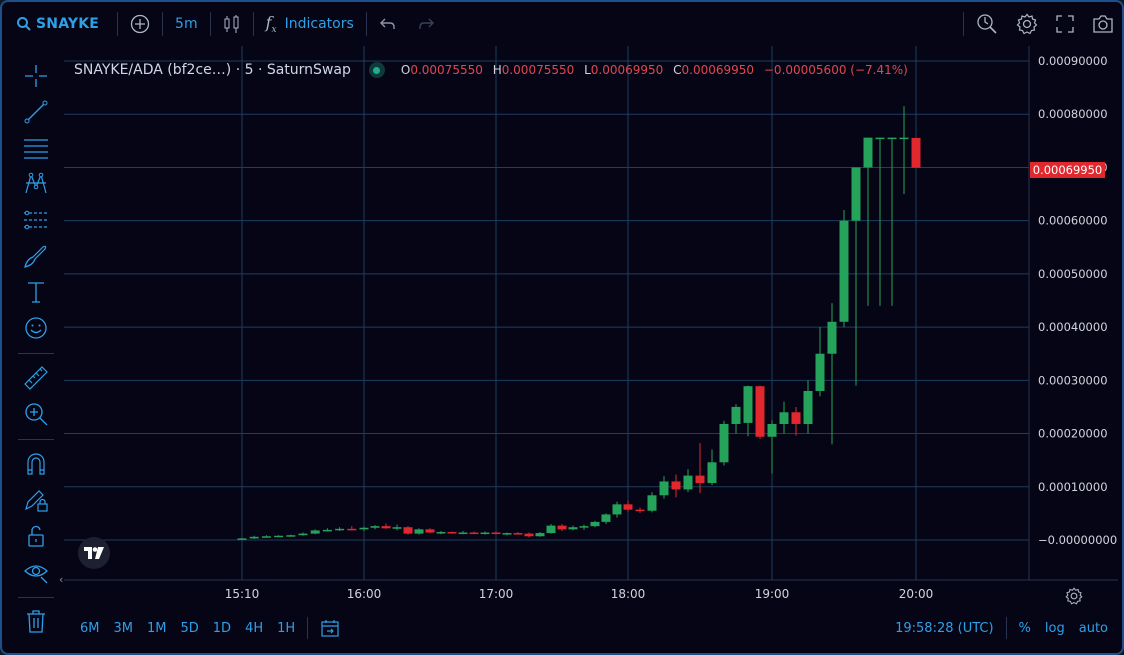 Image resolution: width=1124 pixels, height=655 pixels. Describe the element at coordinates (232, 24) in the screenshot. I see `chart-type-button` at that location.